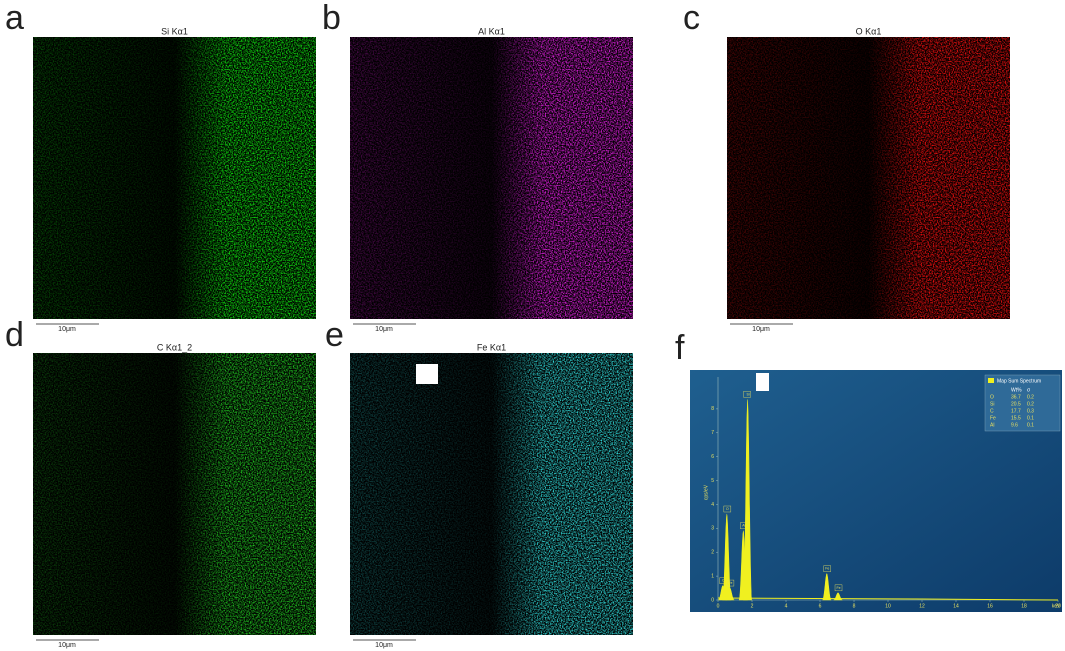 The width and height of the screenshot is (1065, 651). What do you see at coordinates (1029, 390) in the screenshot?
I see `table-header: σ` at bounding box center [1029, 390].